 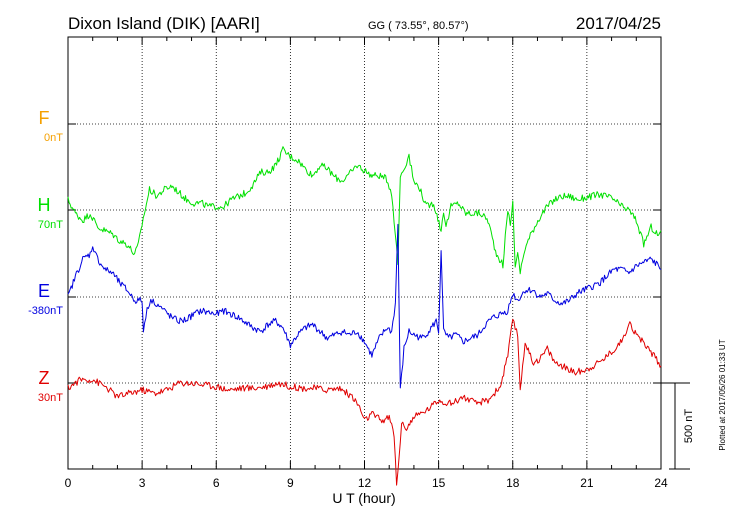 I want to click on xtick-label-9: 9, so click(x=290, y=483).